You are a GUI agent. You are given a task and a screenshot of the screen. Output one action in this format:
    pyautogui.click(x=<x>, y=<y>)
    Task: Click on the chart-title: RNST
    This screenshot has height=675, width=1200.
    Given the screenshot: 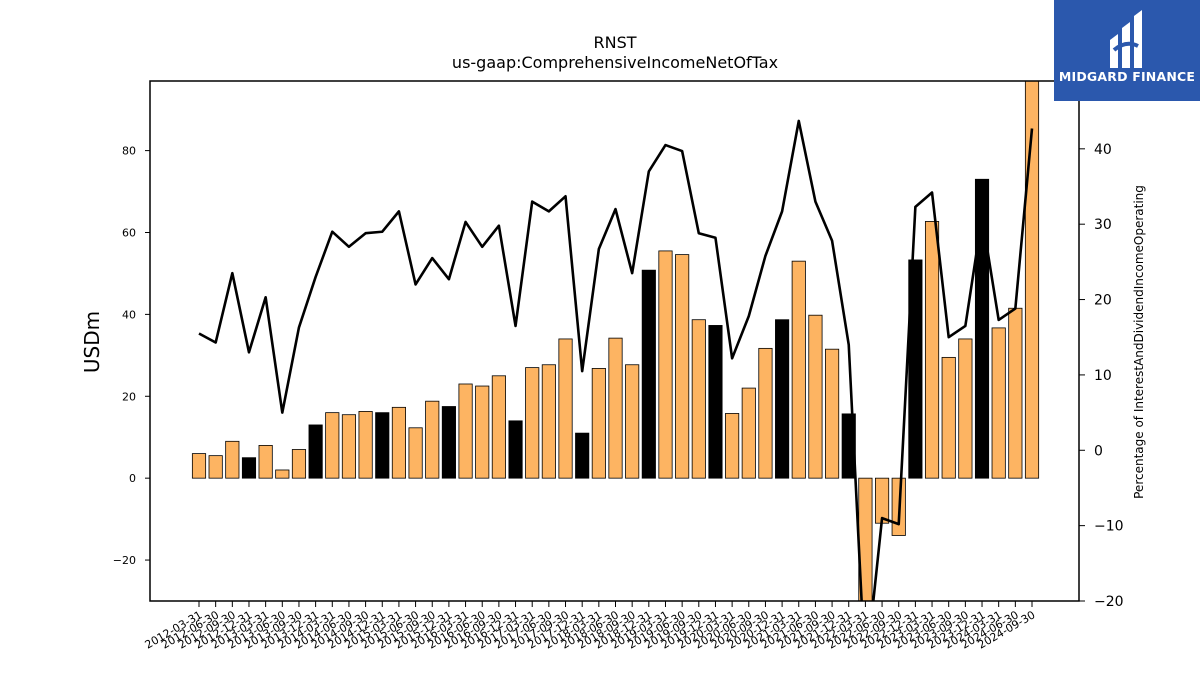 What is the action you would take?
    pyautogui.click(x=614, y=42)
    